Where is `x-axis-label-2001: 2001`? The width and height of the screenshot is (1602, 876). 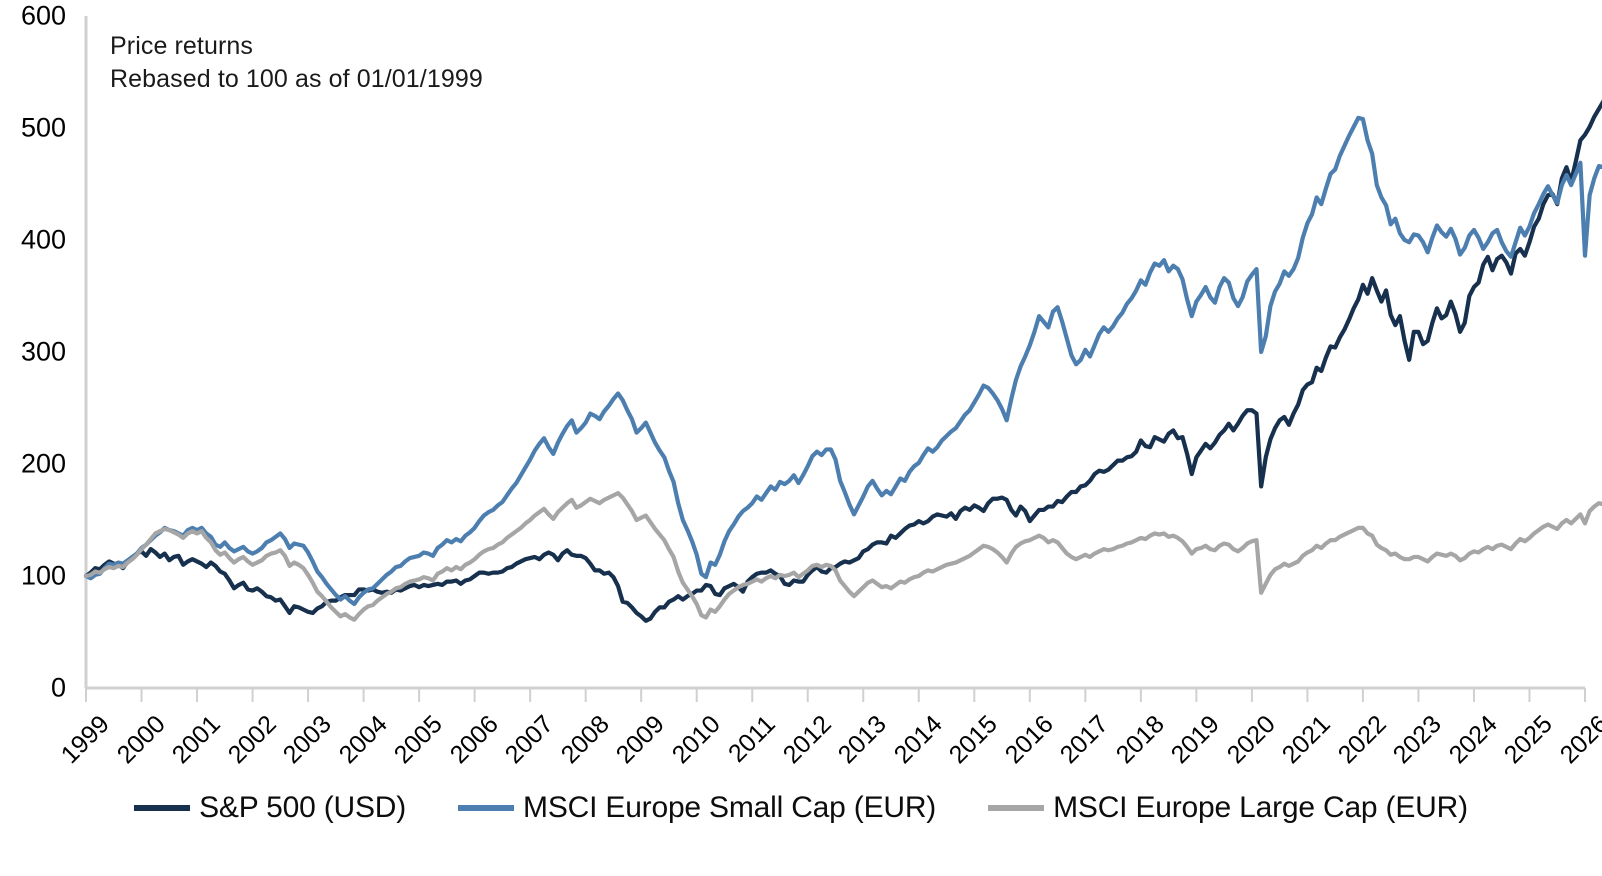
x-axis-label-2001: 2001 is located at coordinates (196, 740).